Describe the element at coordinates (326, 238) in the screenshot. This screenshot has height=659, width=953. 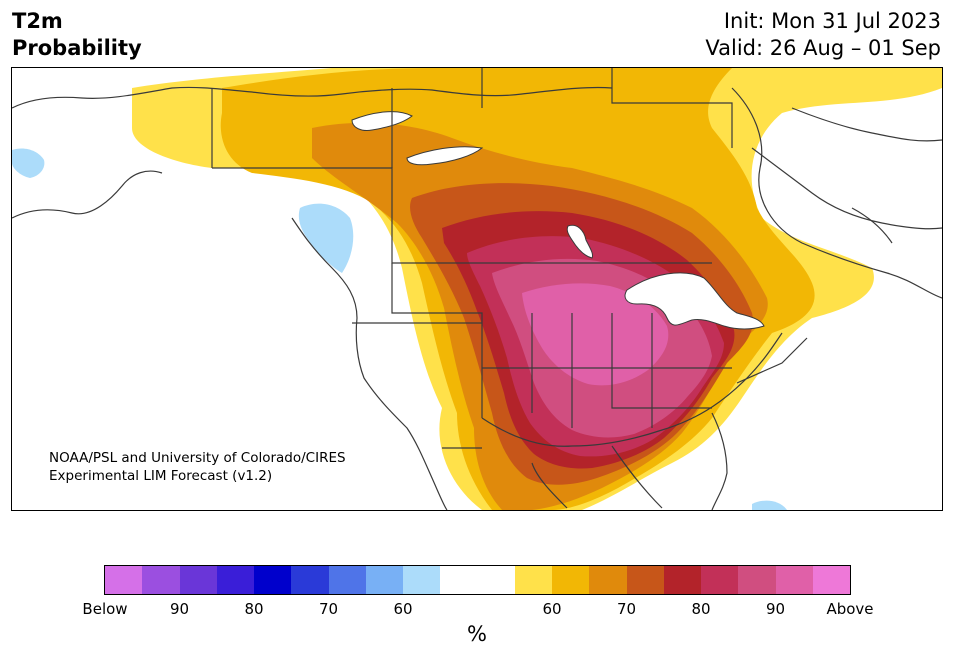
I see `cold-zone-pacific-nw` at that location.